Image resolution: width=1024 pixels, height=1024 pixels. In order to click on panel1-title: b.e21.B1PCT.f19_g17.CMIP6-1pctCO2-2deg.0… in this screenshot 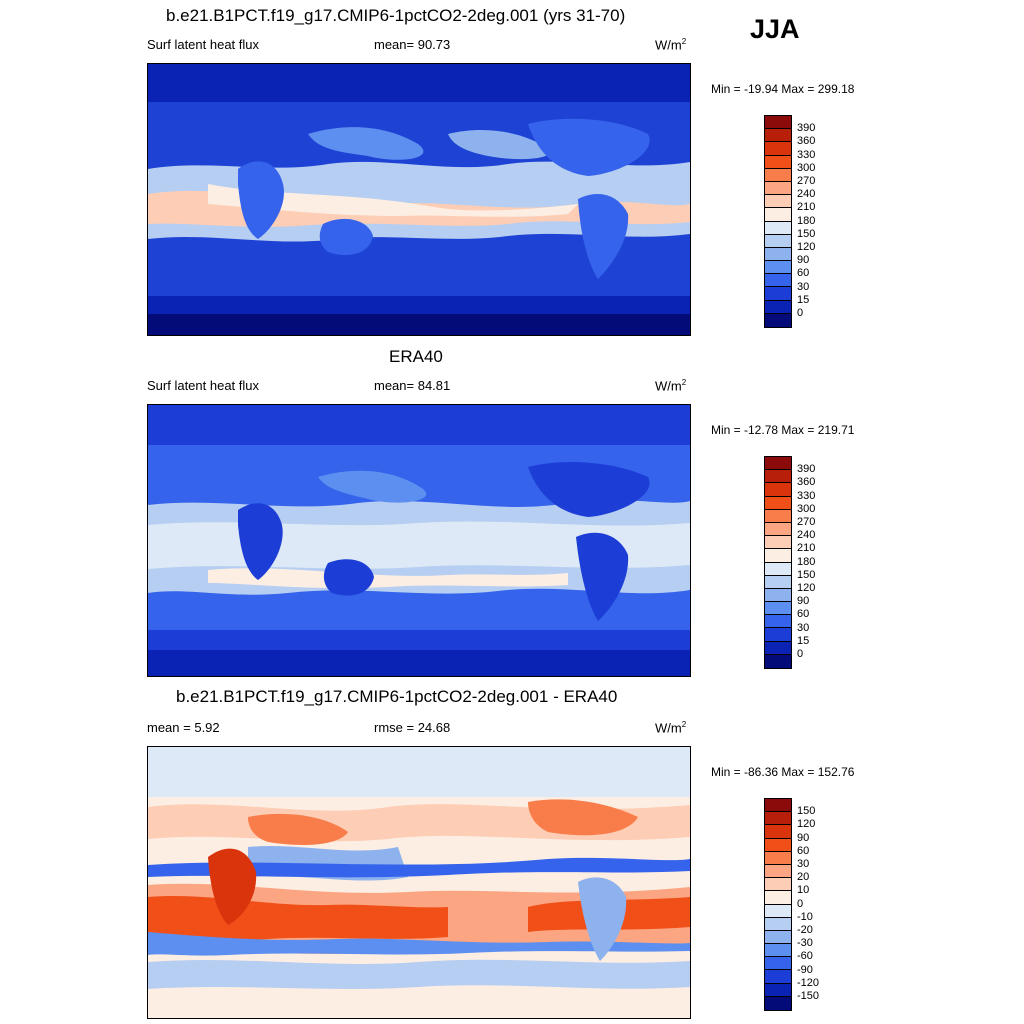, I will do `click(396, 15)`.